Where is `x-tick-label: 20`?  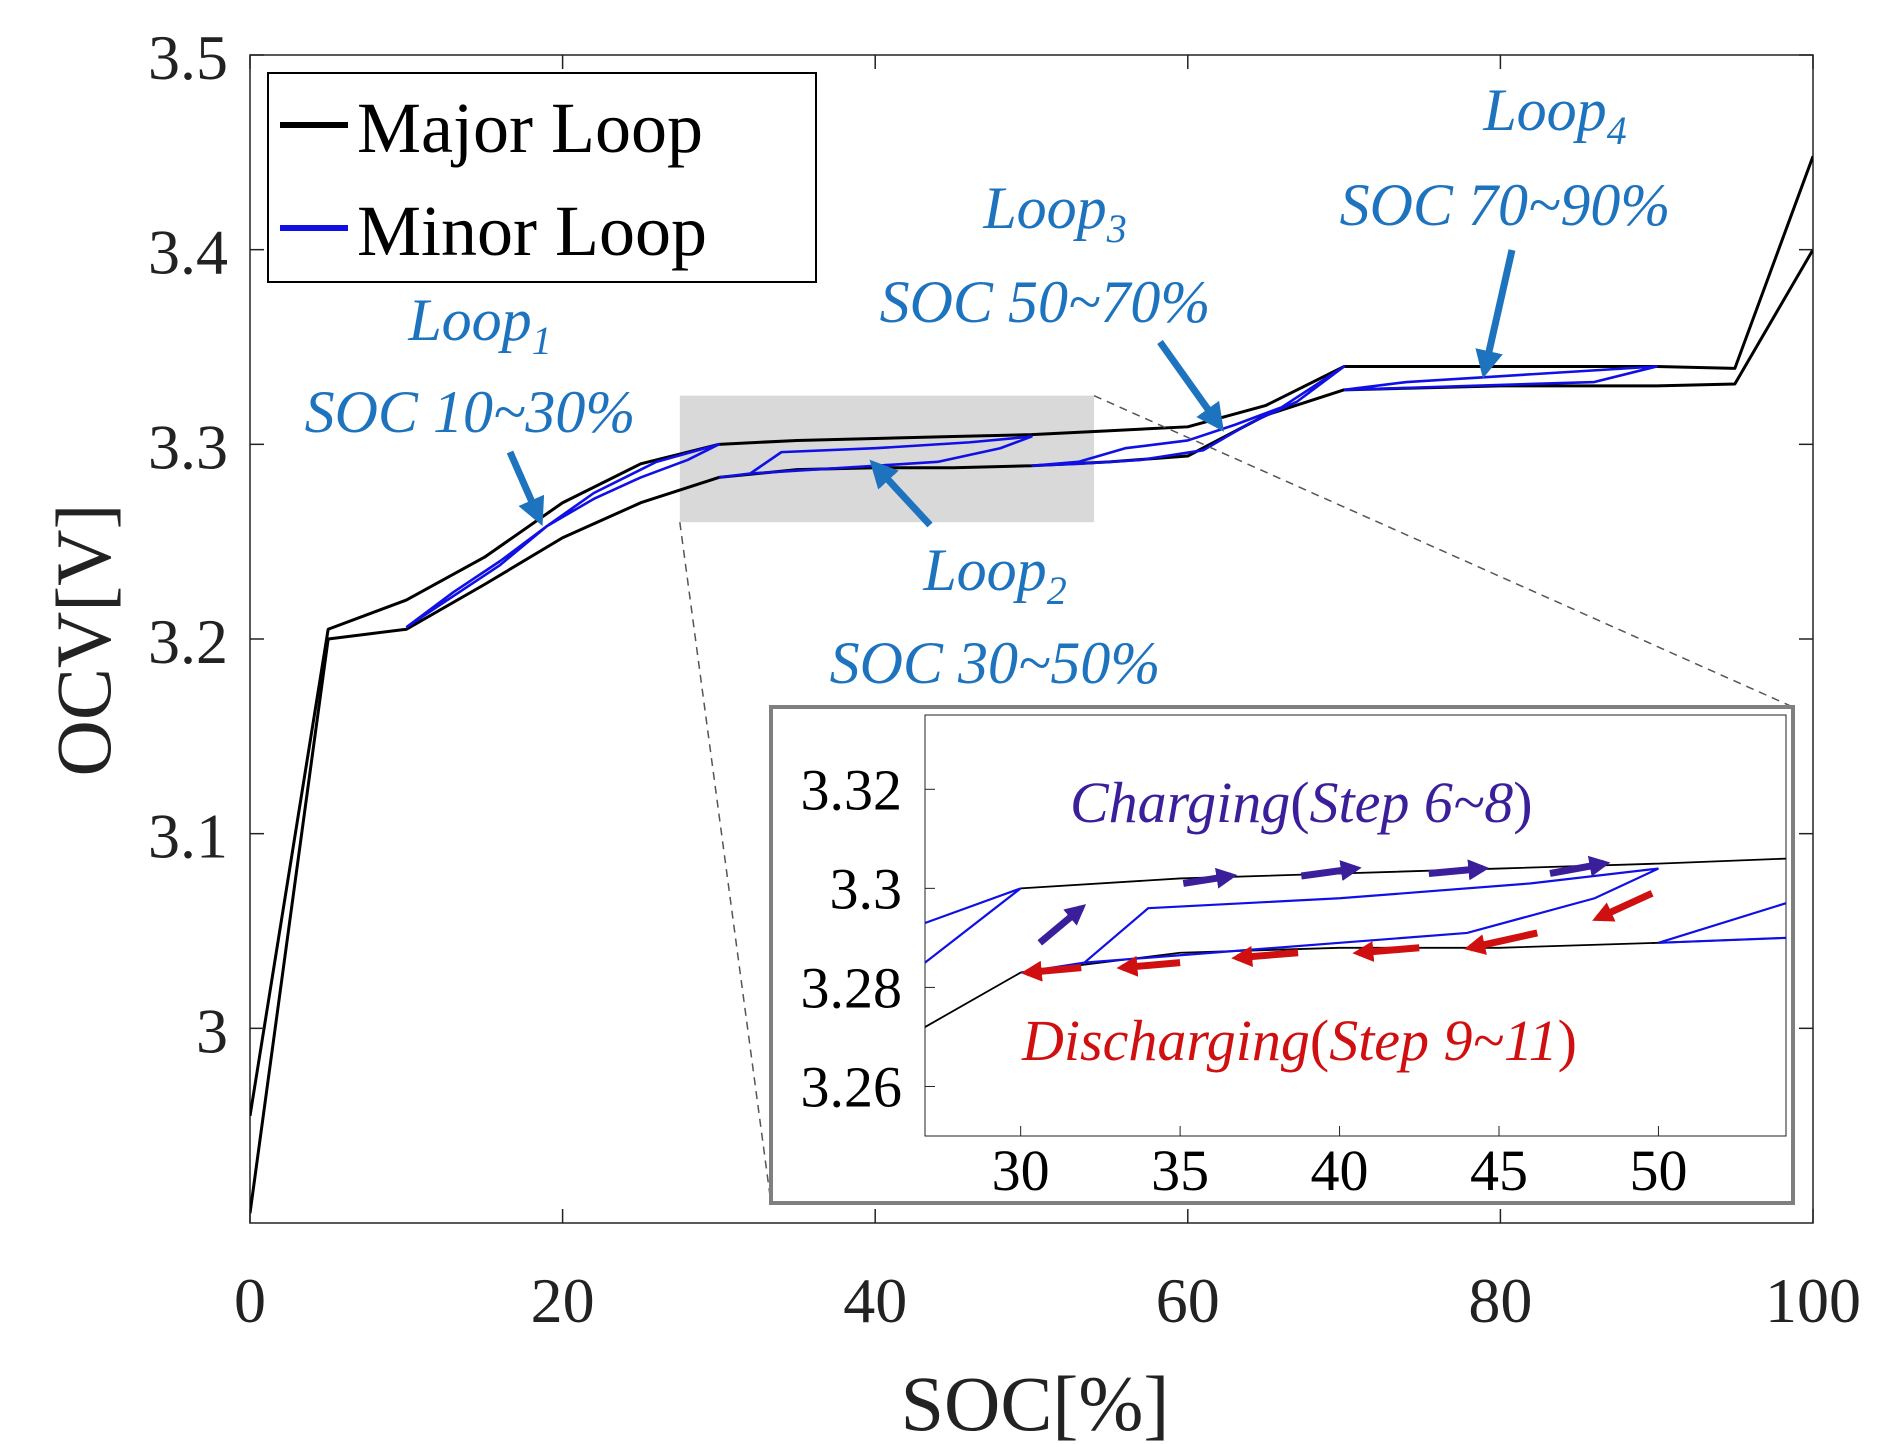 x-tick-label: 20 is located at coordinates (563, 1300).